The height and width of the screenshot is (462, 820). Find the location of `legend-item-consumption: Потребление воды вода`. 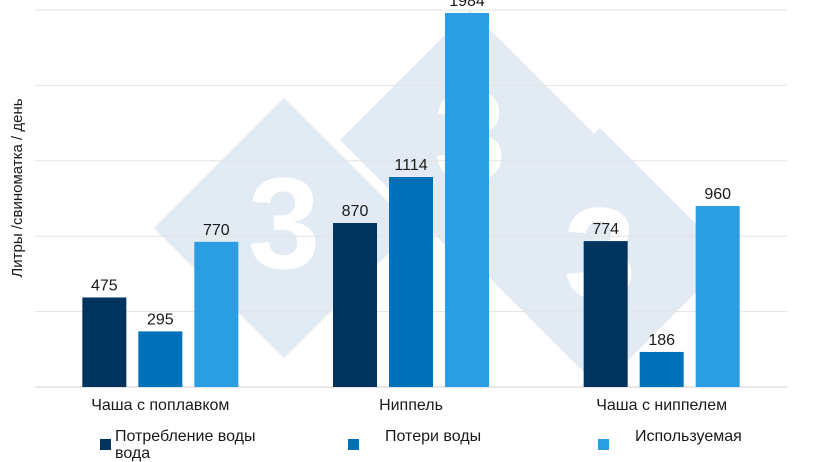

legend-item-consumption: Потребление воды вода is located at coordinates (192, 445).